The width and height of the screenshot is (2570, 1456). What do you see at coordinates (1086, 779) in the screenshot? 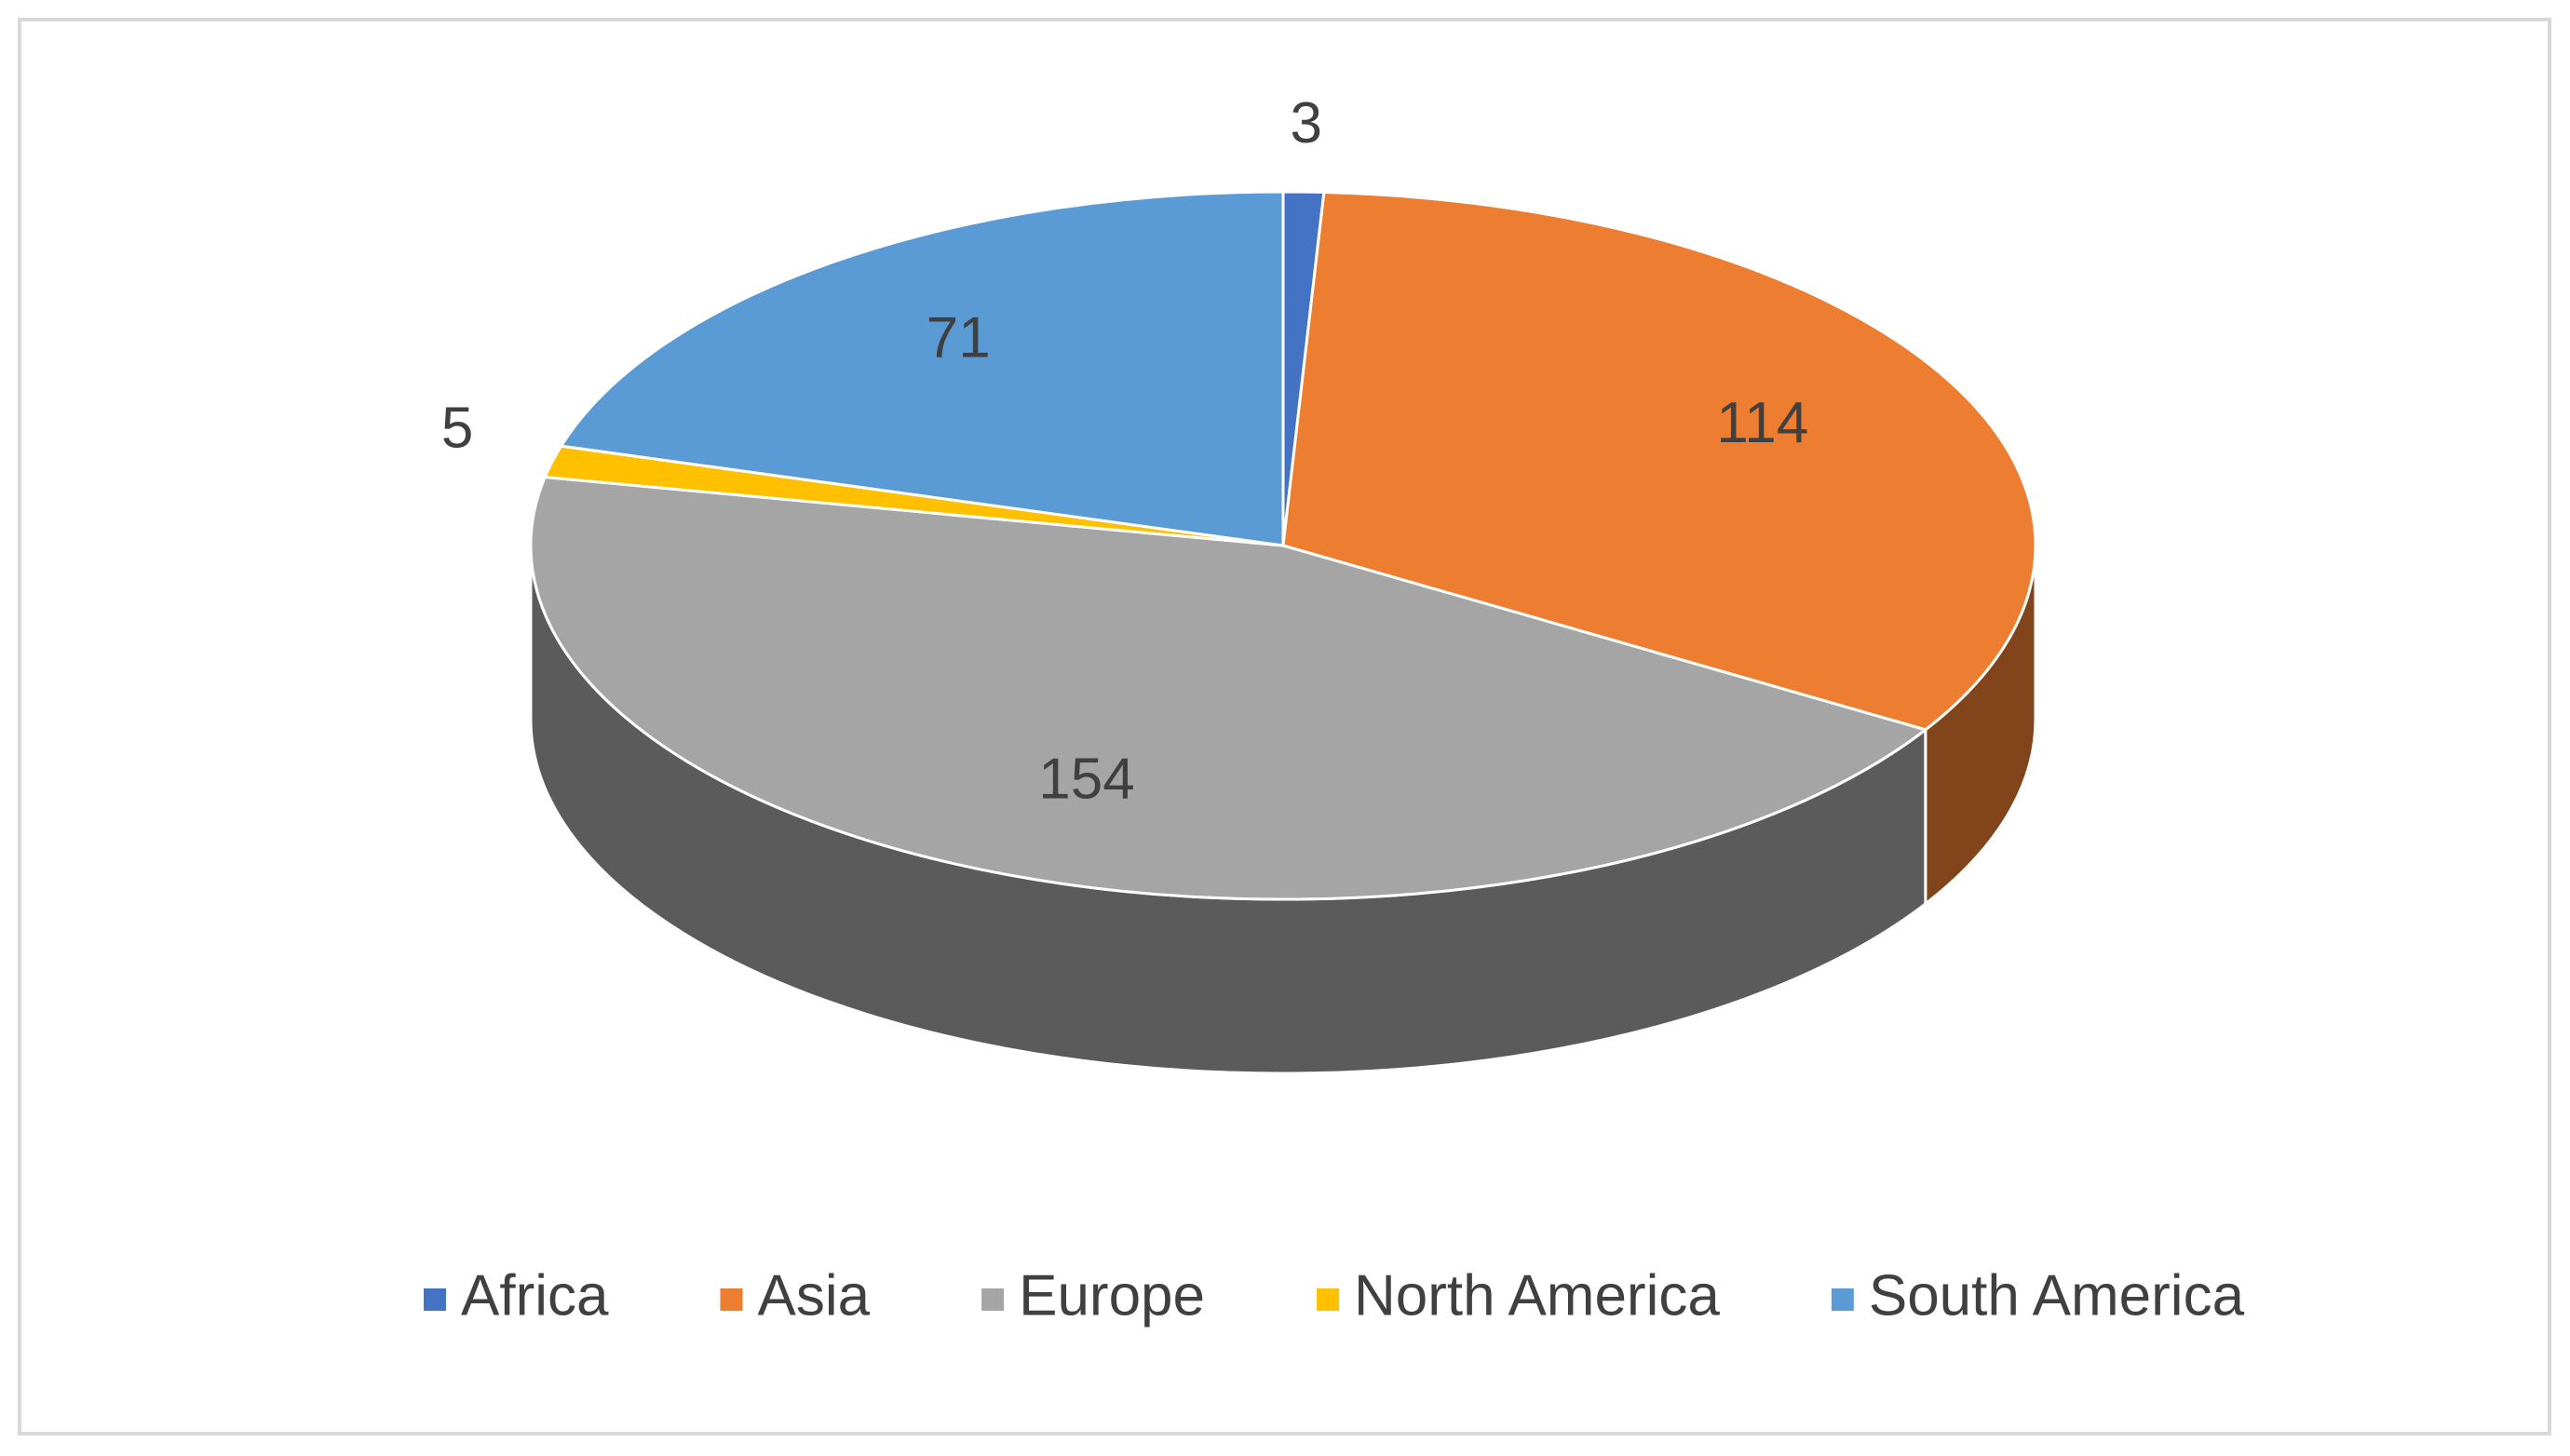
I see `data-label: 154` at bounding box center [1086, 779].